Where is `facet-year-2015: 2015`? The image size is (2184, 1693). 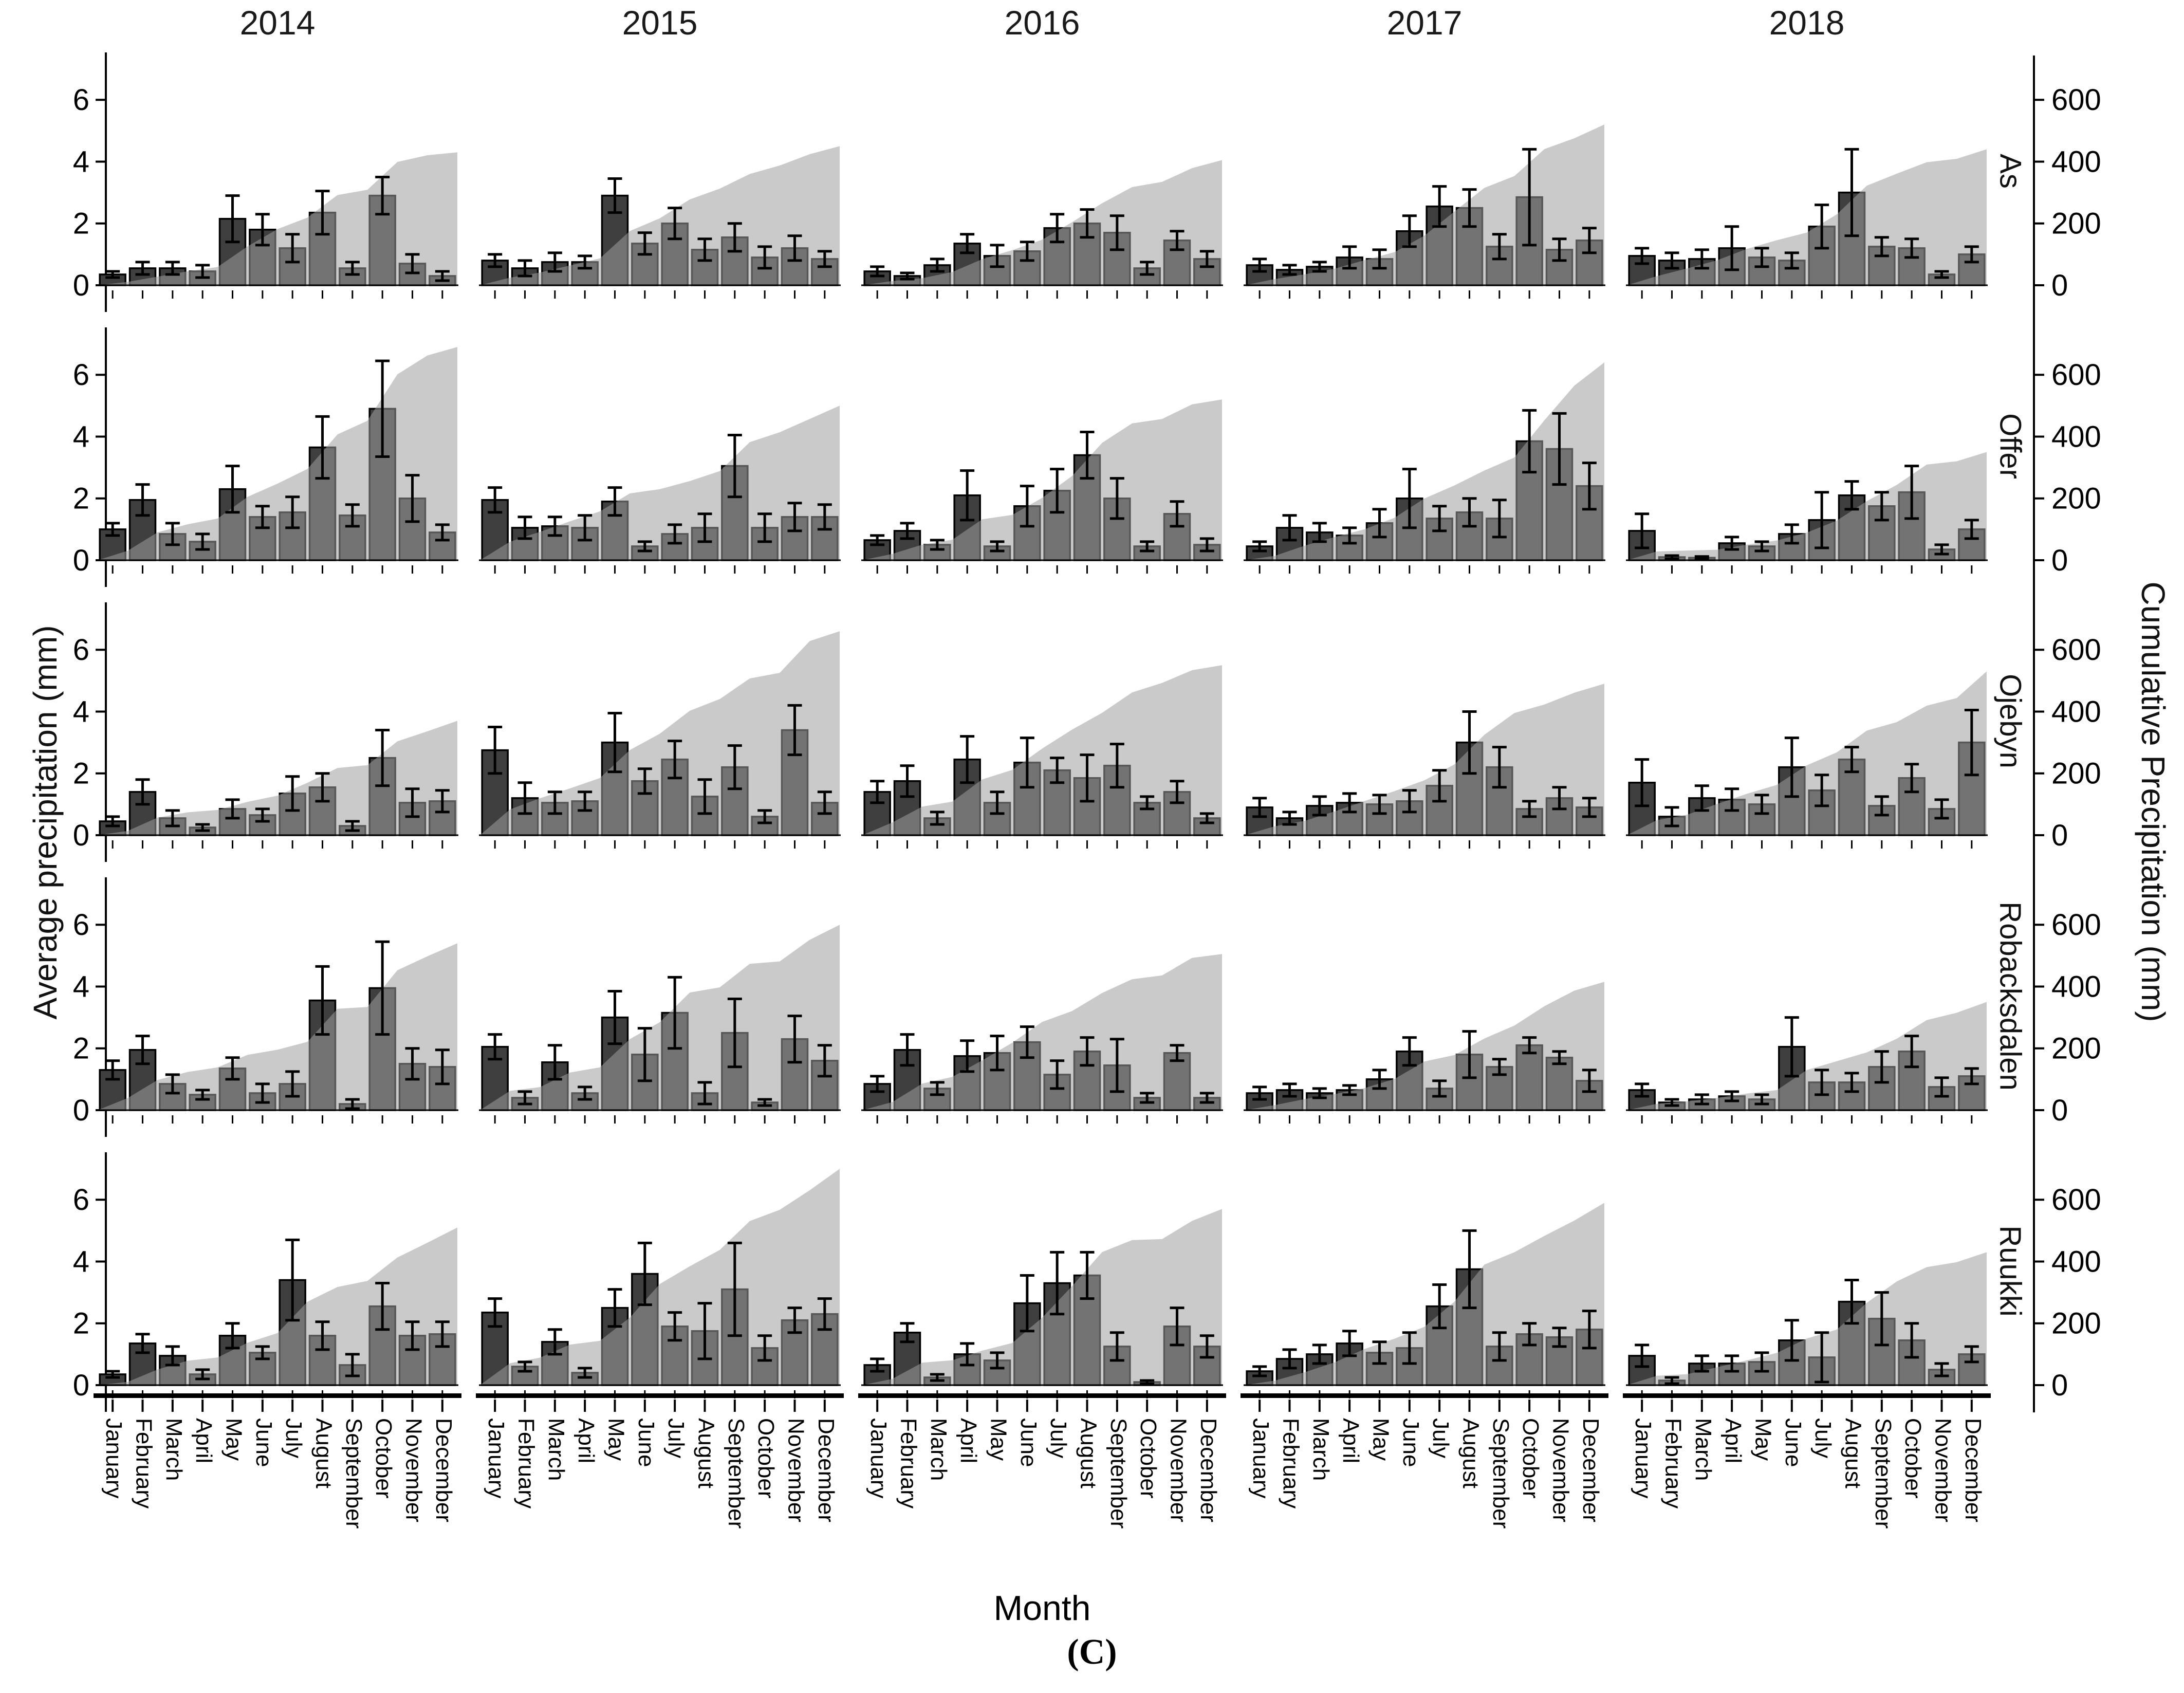
facet-year-2015: 2015 is located at coordinates (660, 23).